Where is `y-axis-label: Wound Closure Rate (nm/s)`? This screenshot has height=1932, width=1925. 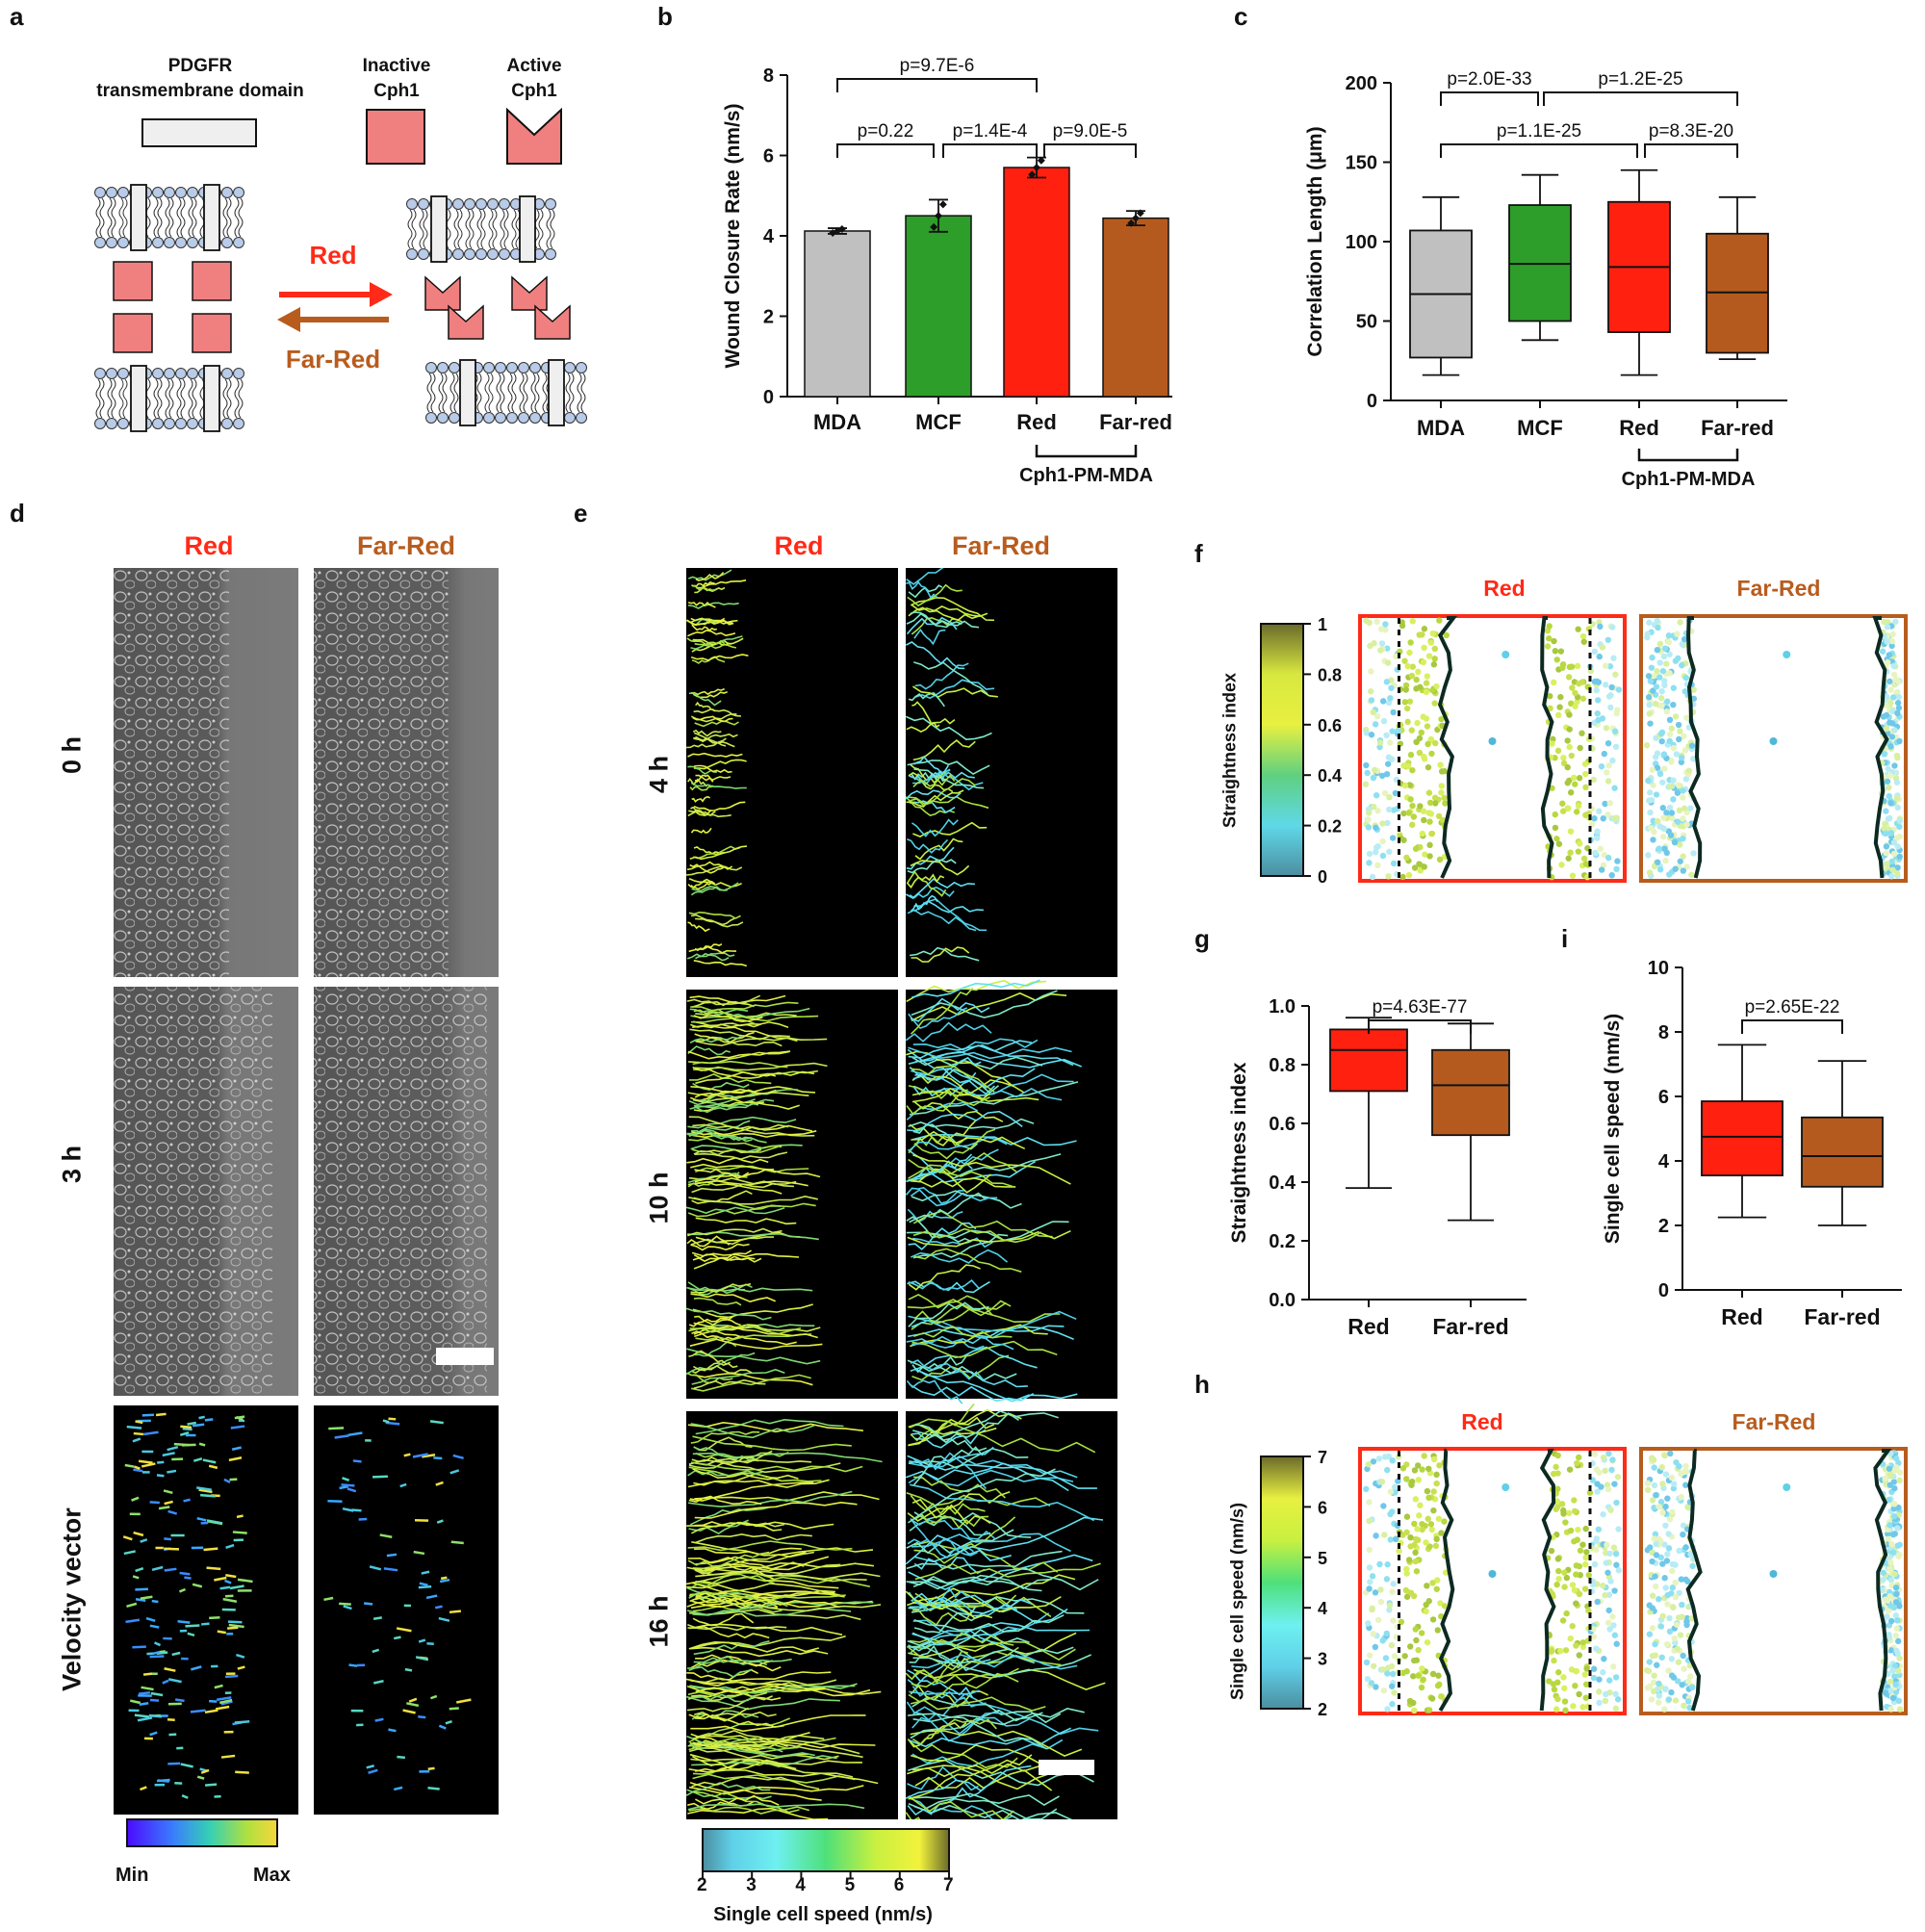 y-axis-label: Wound Closure Rate (nm/s) is located at coordinates (733, 236).